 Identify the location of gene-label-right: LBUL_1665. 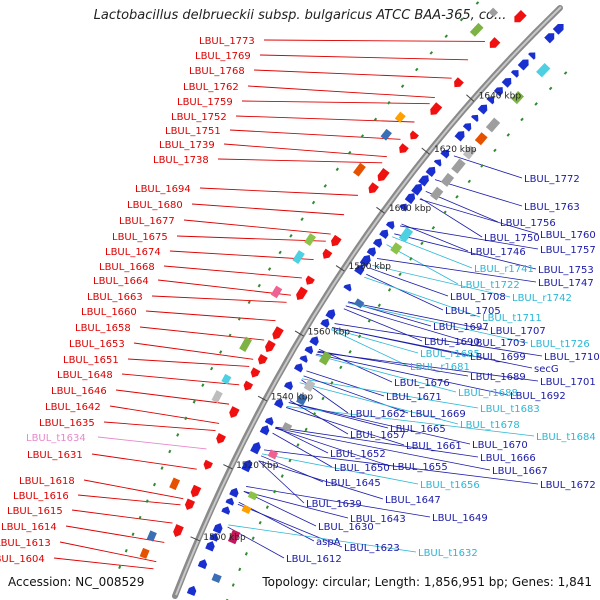
(418, 429).